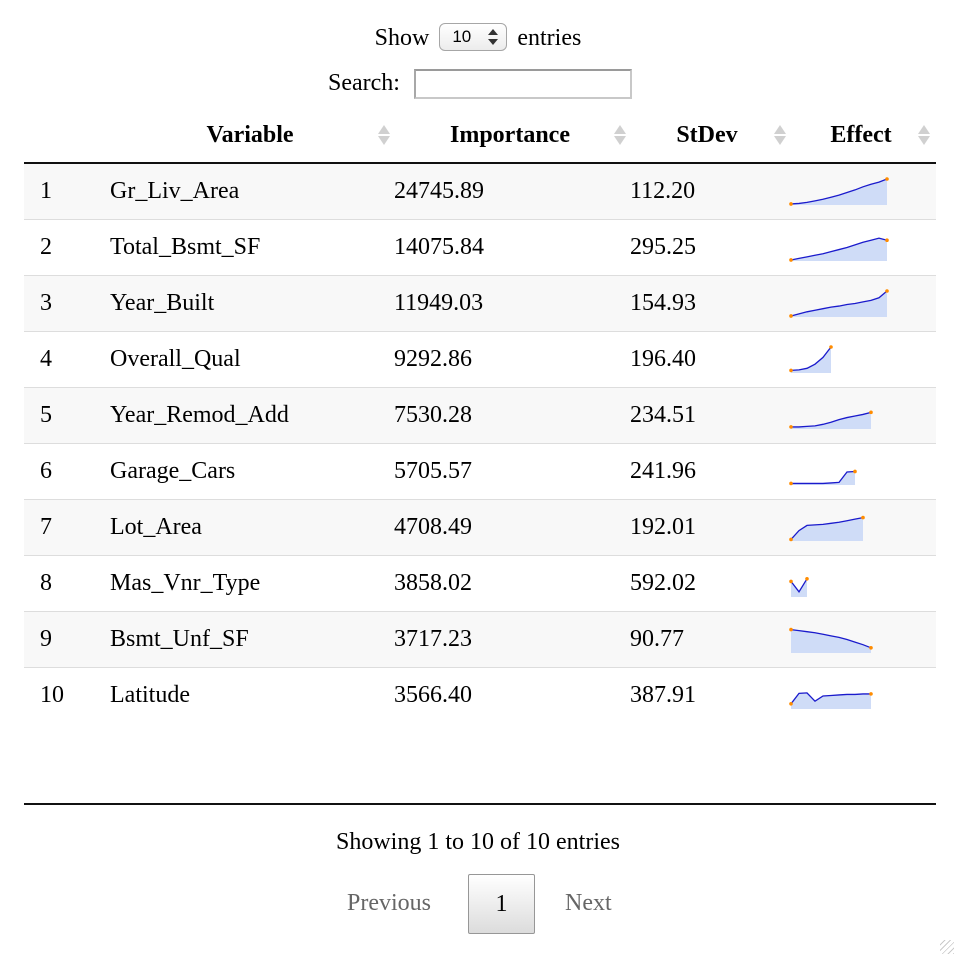  What do you see at coordinates (250, 639) in the screenshot?
I see `variable-name: Bsmt_Unf_SF` at bounding box center [250, 639].